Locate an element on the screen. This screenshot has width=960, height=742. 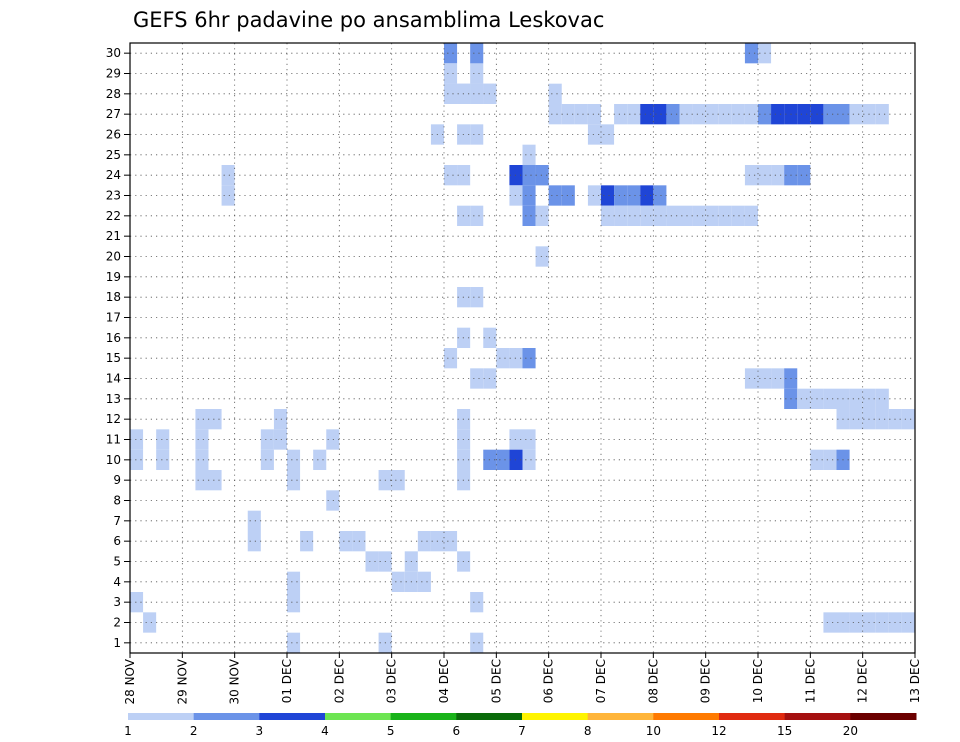
x-tick-label: 07 DEC is located at coordinates (601, 681).